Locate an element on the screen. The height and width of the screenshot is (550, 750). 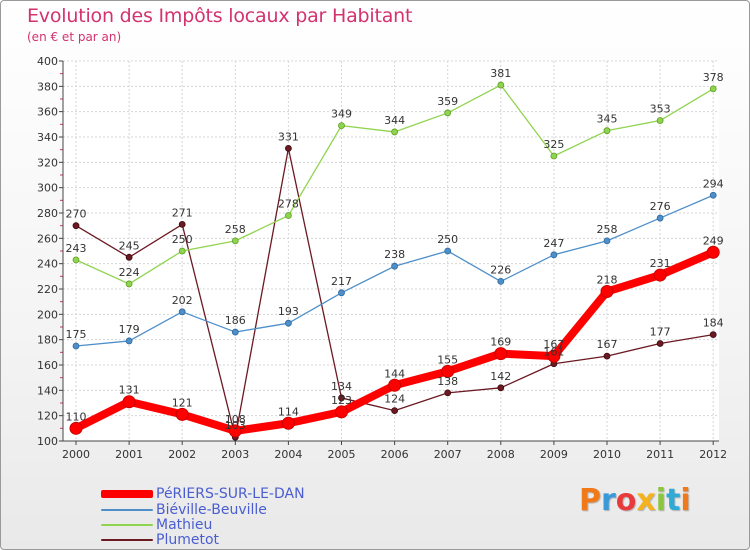
y-tick-label: 200 is located at coordinates (47, 314).